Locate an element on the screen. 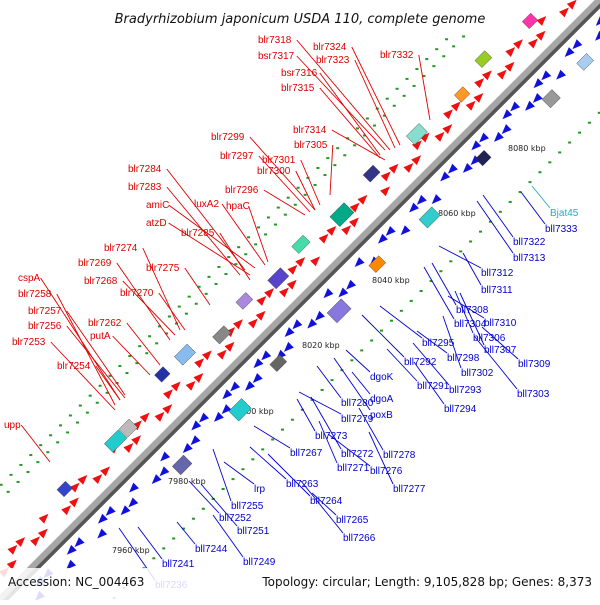  reverse-gene-label: bll7273 is located at coordinates (331, 436).